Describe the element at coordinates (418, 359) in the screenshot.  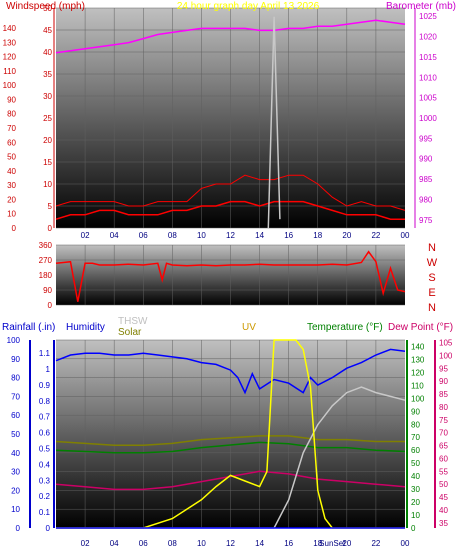
I see `temp-tick-130: 130` at that location.